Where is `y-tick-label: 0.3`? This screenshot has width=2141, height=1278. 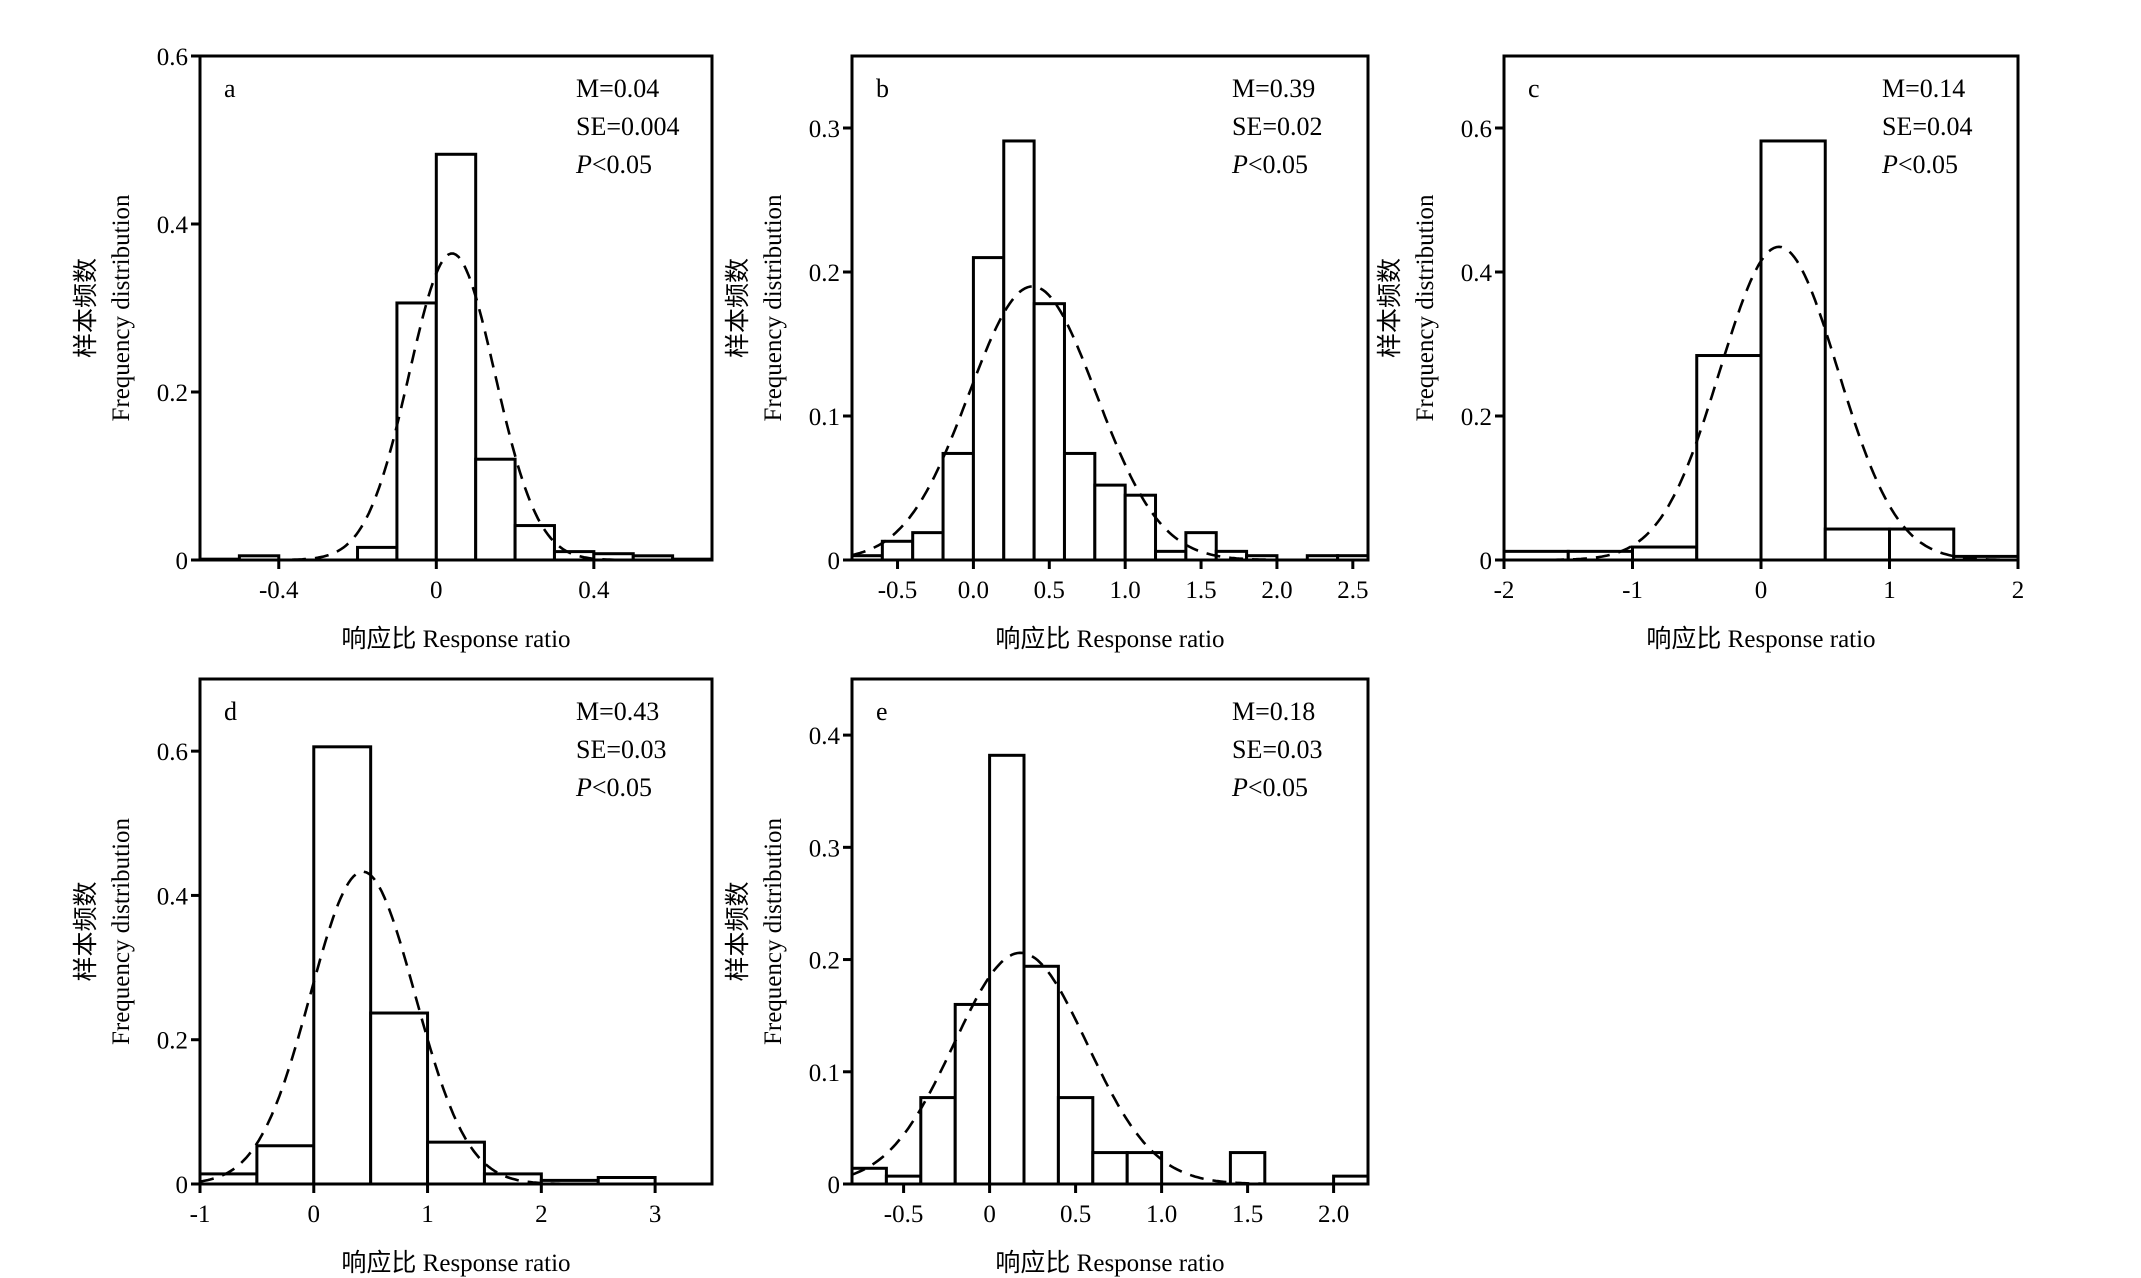 y-tick-label: 0.3 is located at coordinates (824, 848).